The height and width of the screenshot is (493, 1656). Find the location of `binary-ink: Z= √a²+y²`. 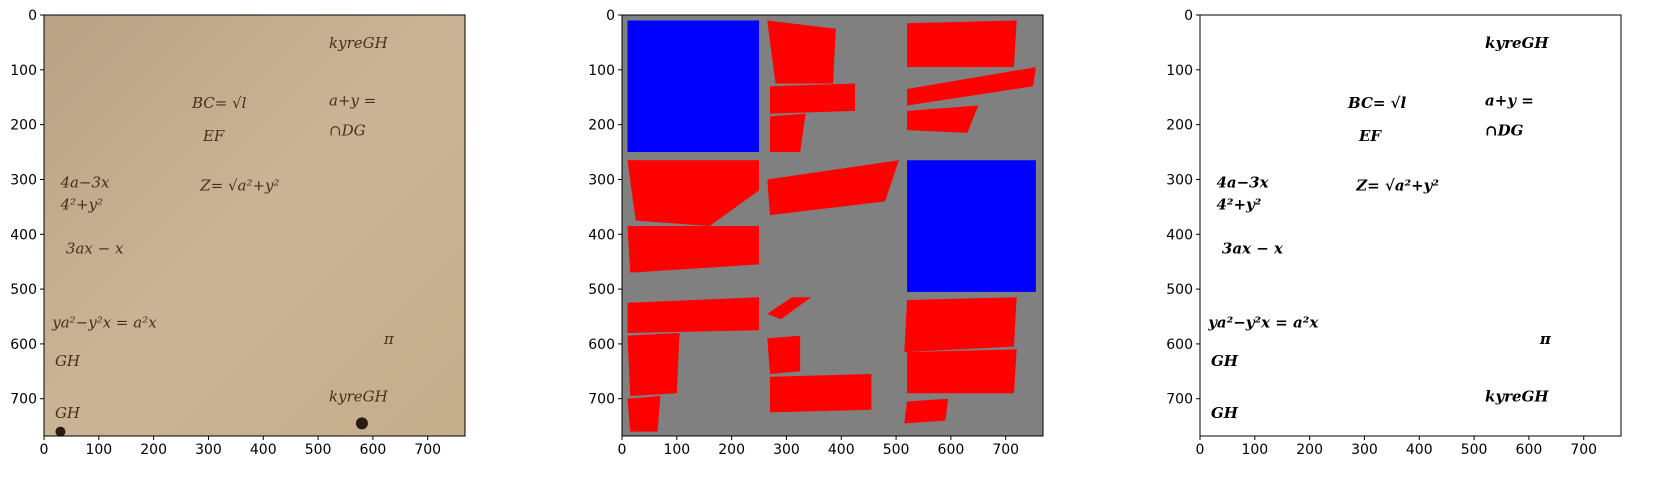

binary-ink: Z= √a²+y² is located at coordinates (1397, 185).